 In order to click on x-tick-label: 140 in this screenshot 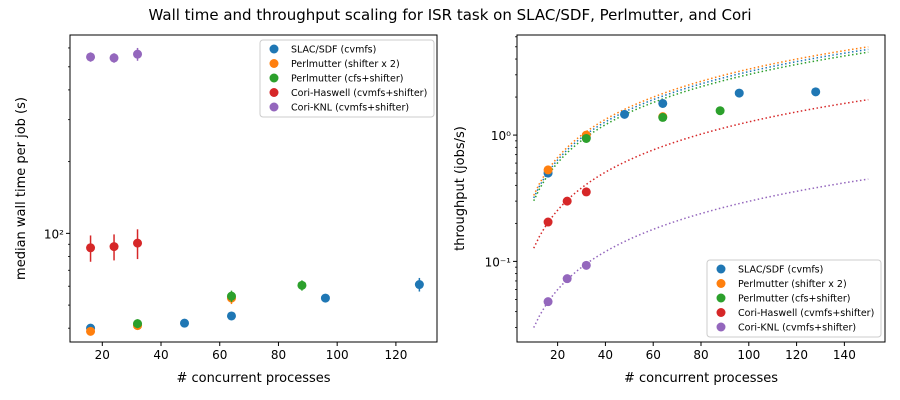, I will do `click(844, 355)`.